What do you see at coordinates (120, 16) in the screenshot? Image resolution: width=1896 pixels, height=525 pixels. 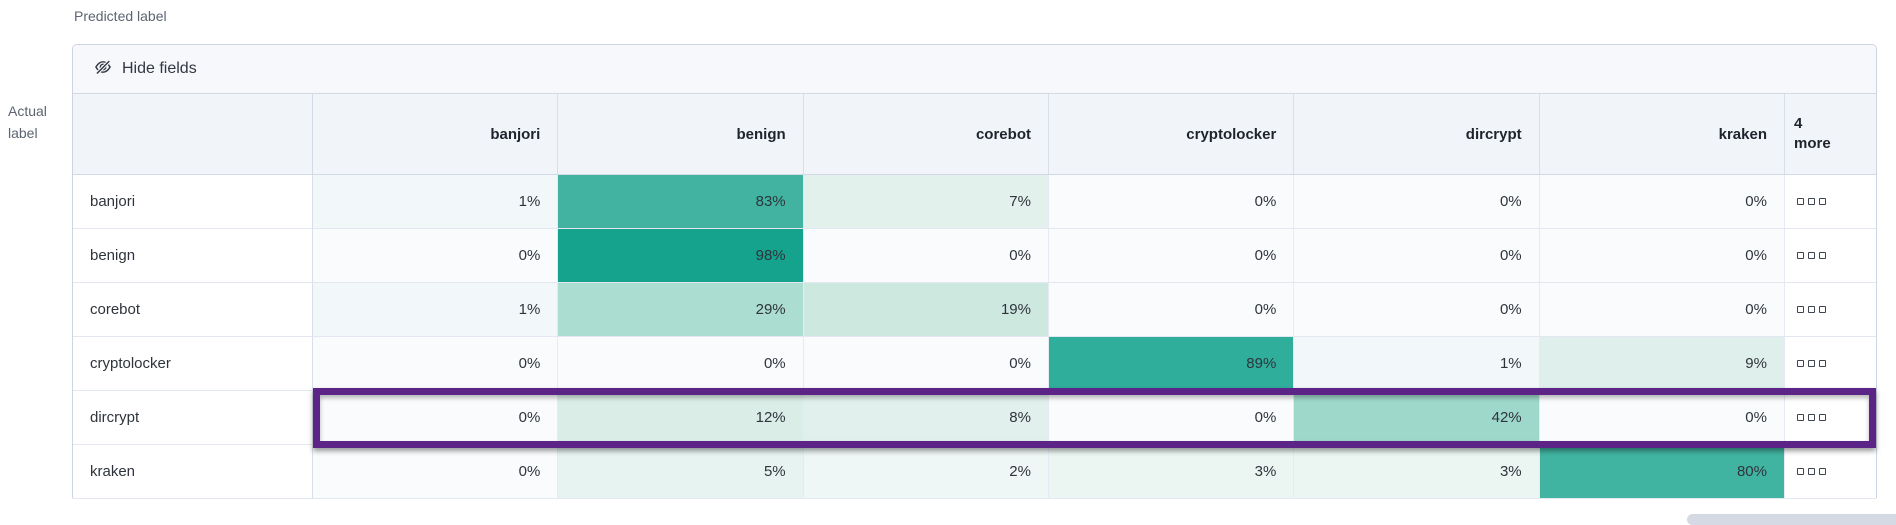 I see `predicted-axis-label: Predicted label` at bounding box center [120, 16].